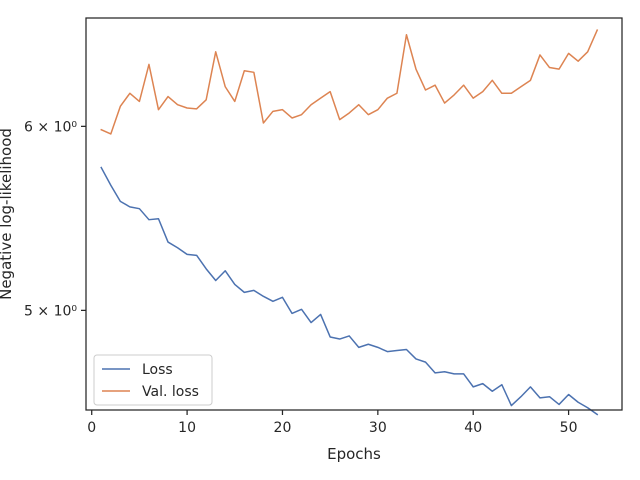 Image resolution: width=640 pixels, height=480 pixels. Describe the element at coordinates (332, 423) in the screenshot. I see `x-axis: 0 10 20 30 40 50` at that location.